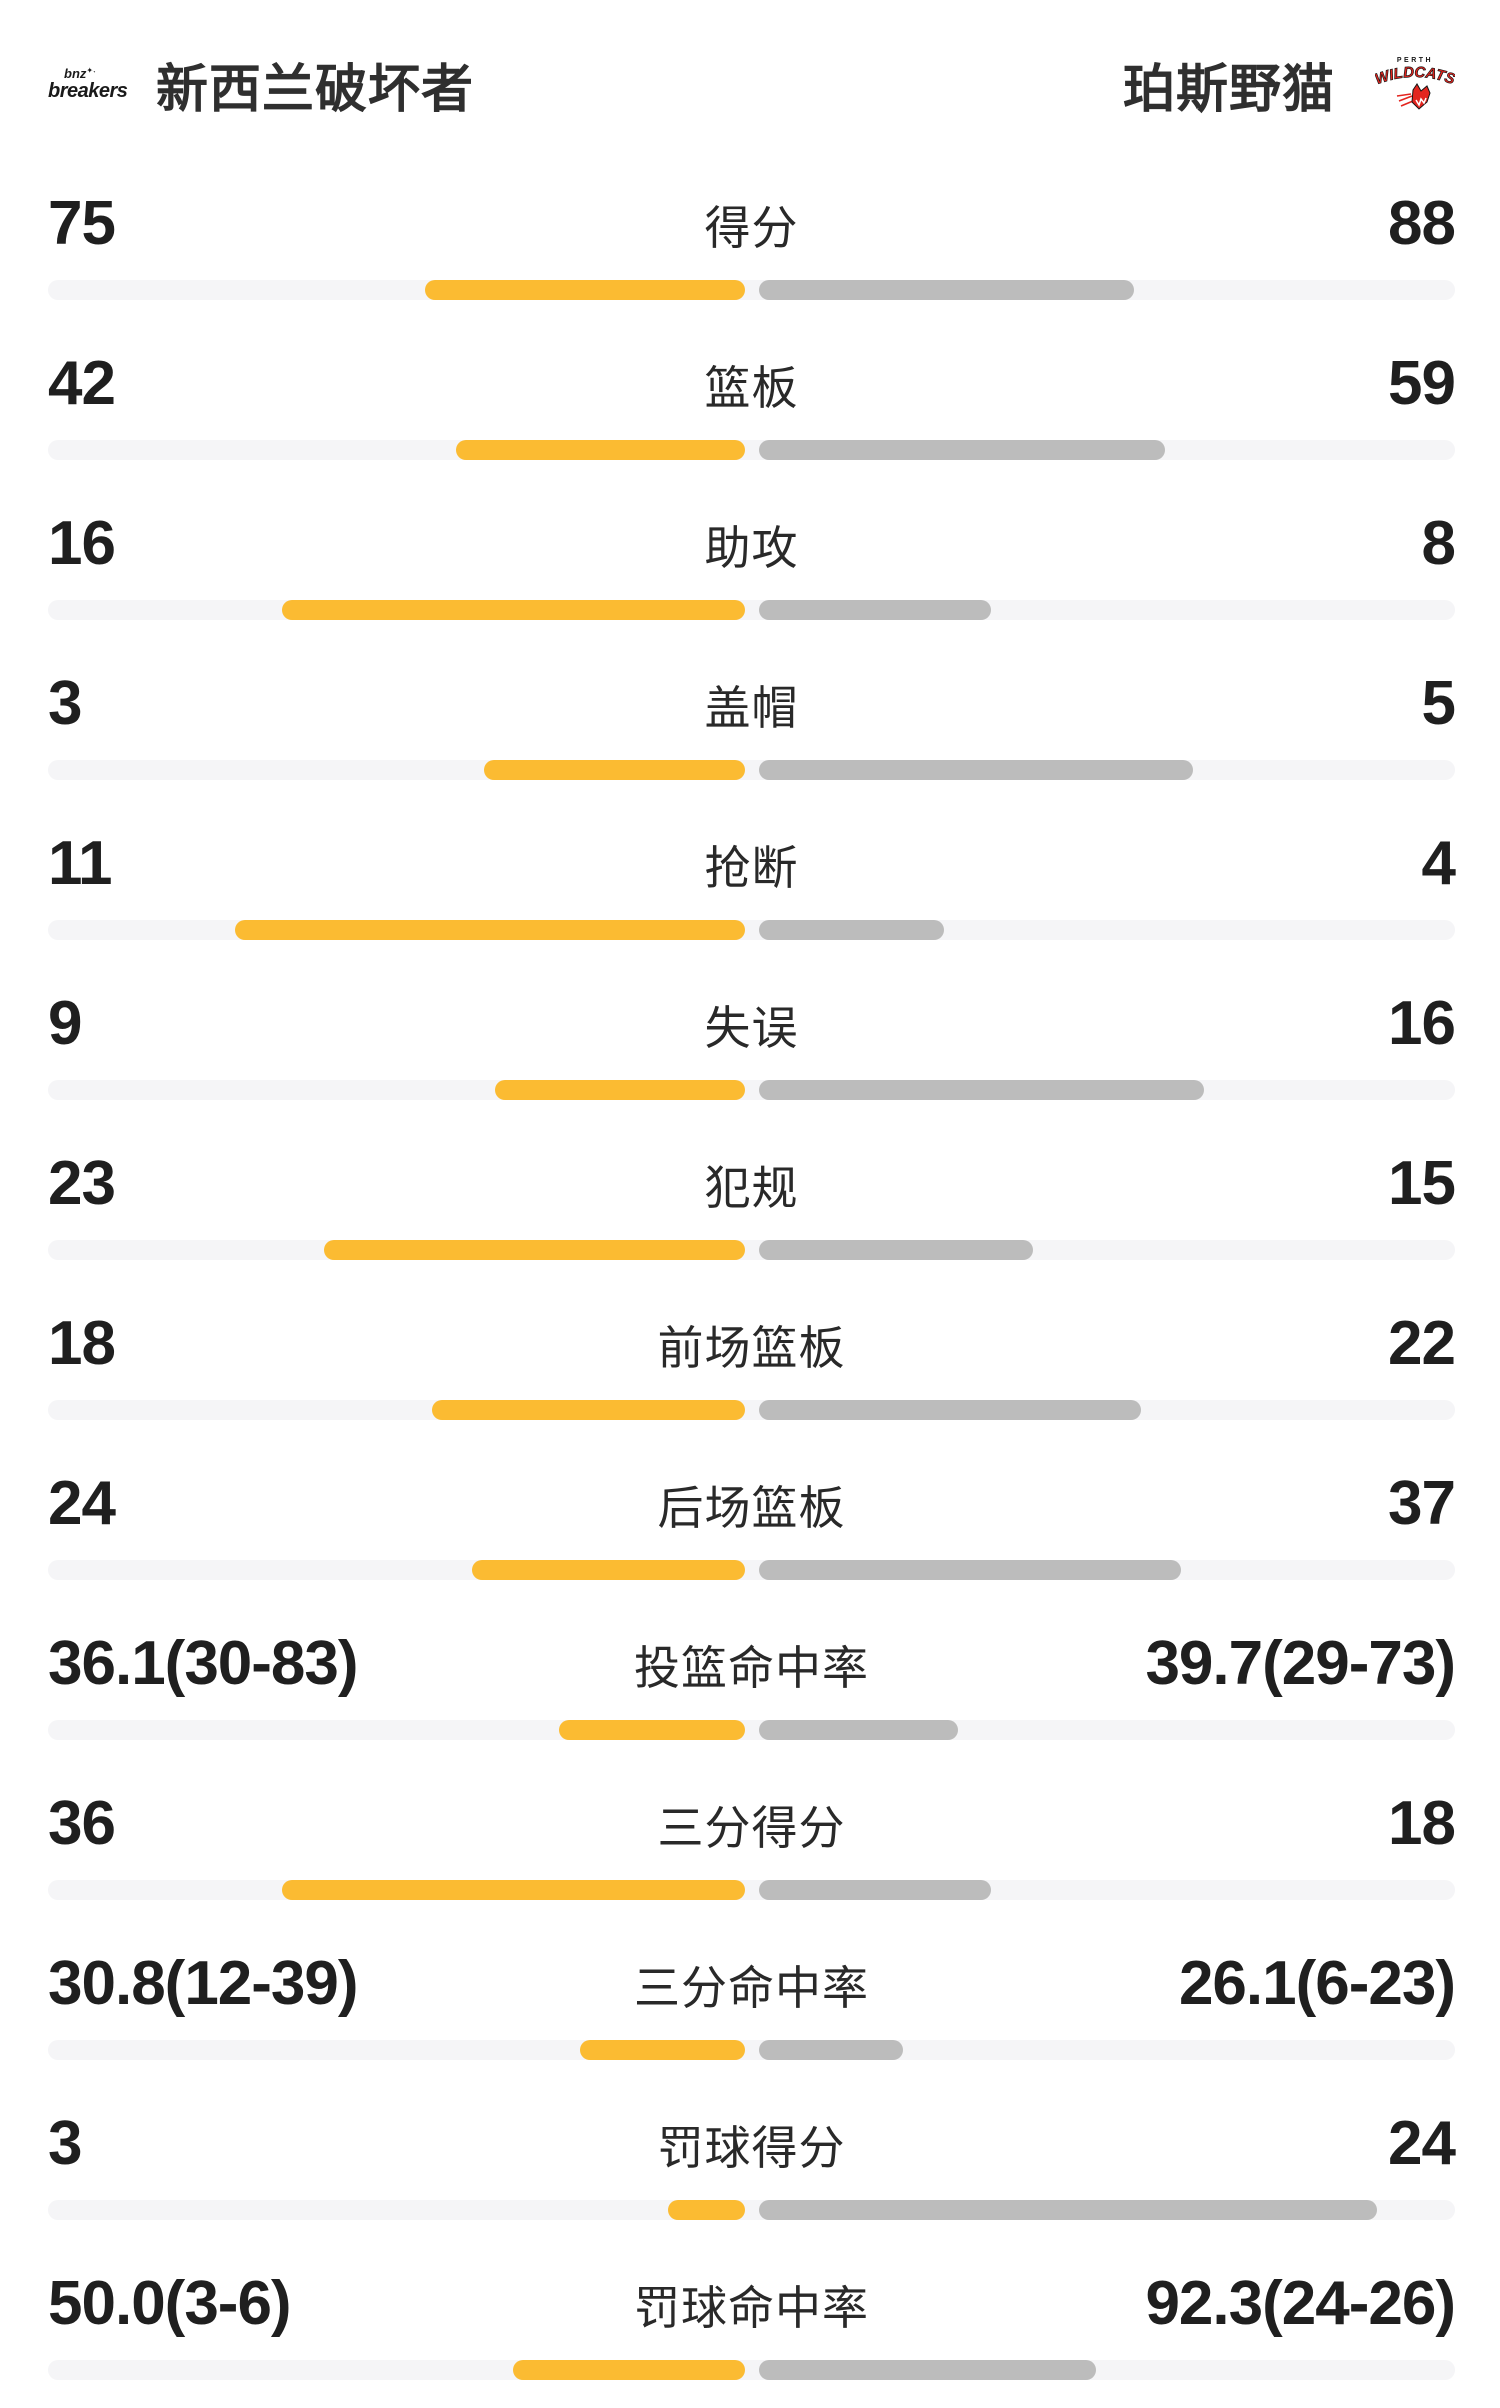  I want to click on stat-row: 11 抢断 4, so click(752, 888).